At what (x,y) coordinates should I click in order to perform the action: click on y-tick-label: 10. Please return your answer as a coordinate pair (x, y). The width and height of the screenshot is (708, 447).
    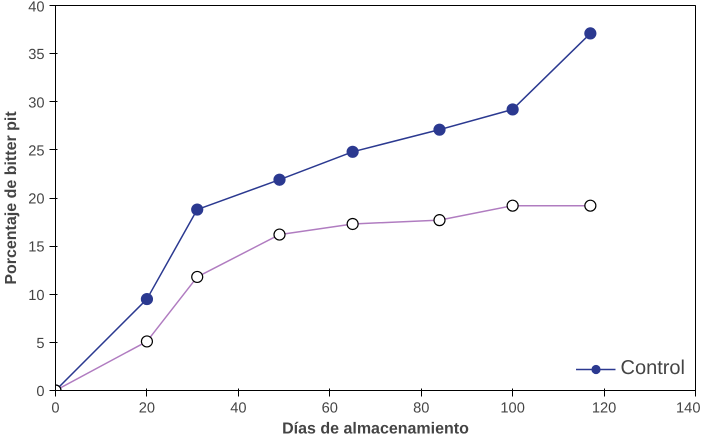
    Looking at the image, I should click on (36, 296).